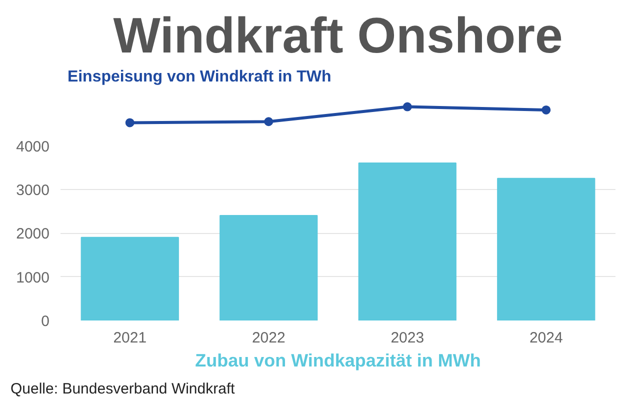  I want to click on y-tick-label: 1000, so click(33, 277).